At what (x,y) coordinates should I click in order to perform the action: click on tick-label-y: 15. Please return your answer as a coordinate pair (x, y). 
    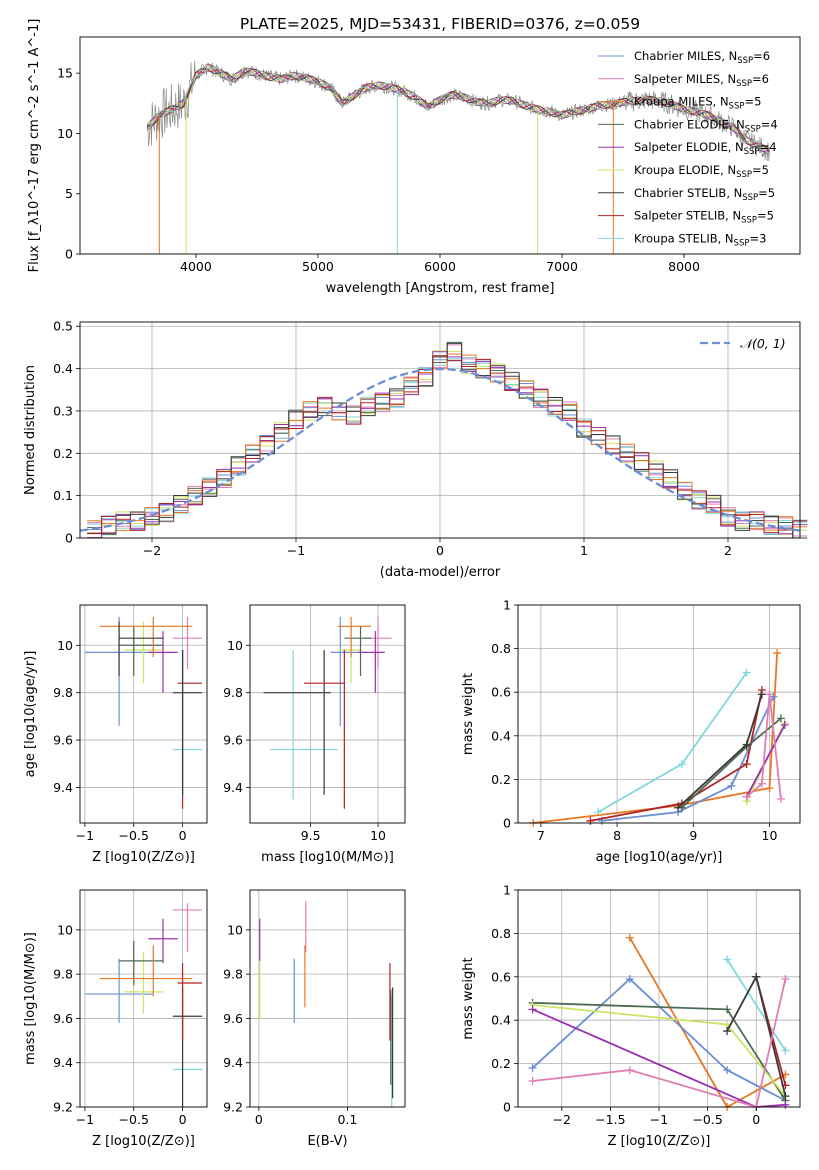
    Looking at the image, I should click on (65, 73).